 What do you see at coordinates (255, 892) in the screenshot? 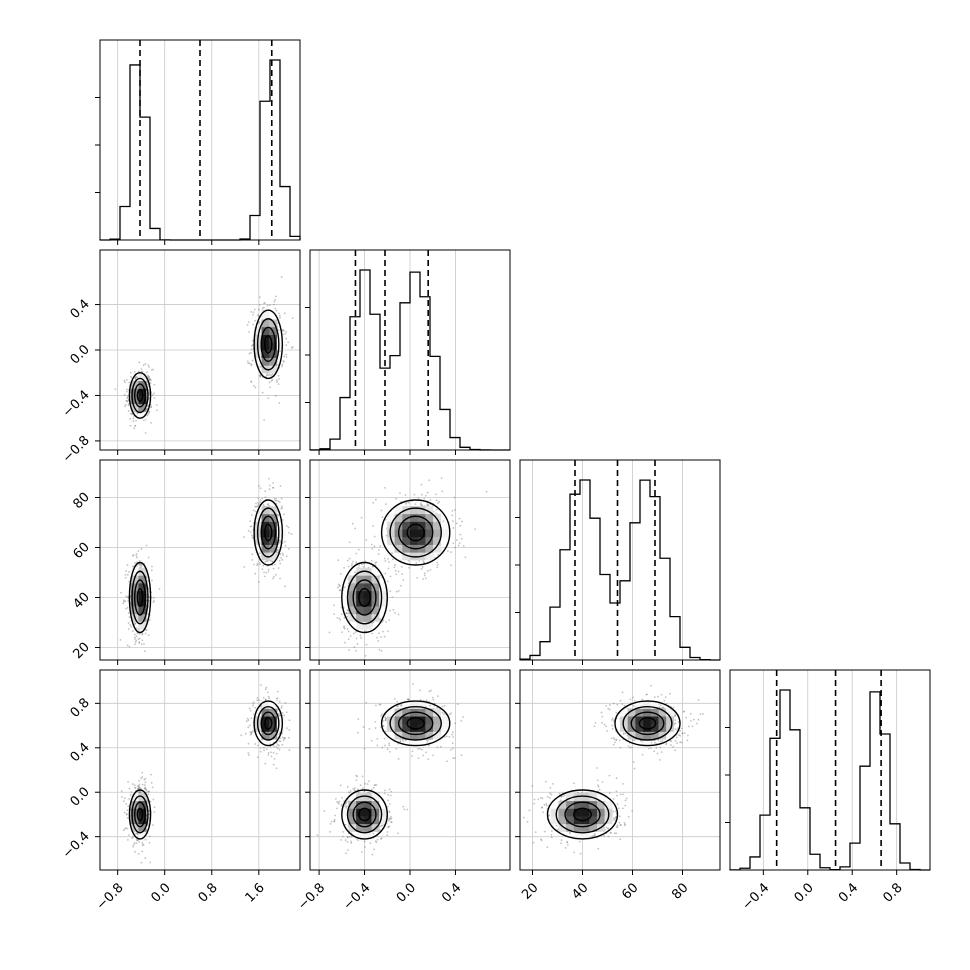
I see `x-tick-label: 1.6` at bounding box center [255, 892].